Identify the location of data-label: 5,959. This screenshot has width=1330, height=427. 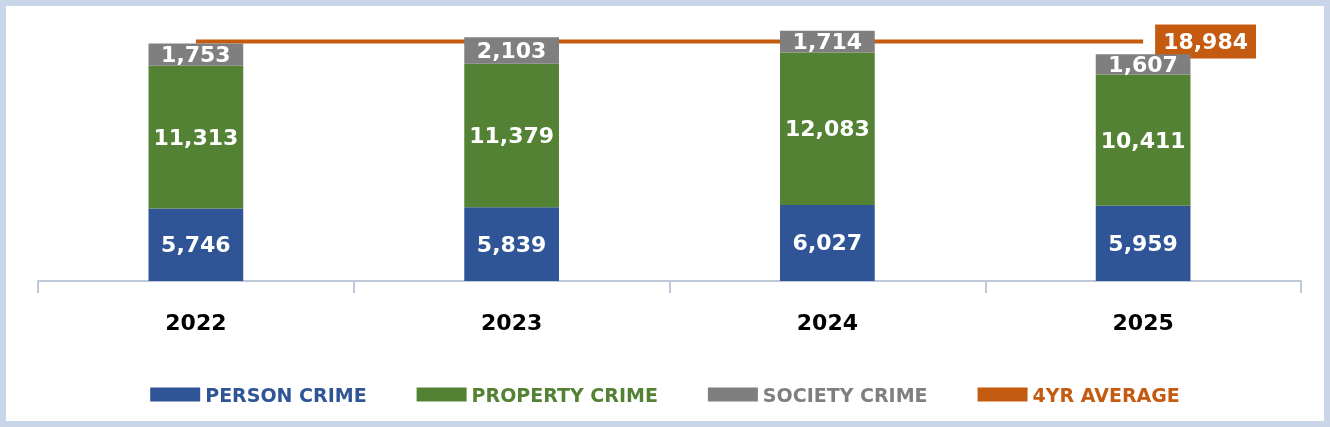
(1143, 243).